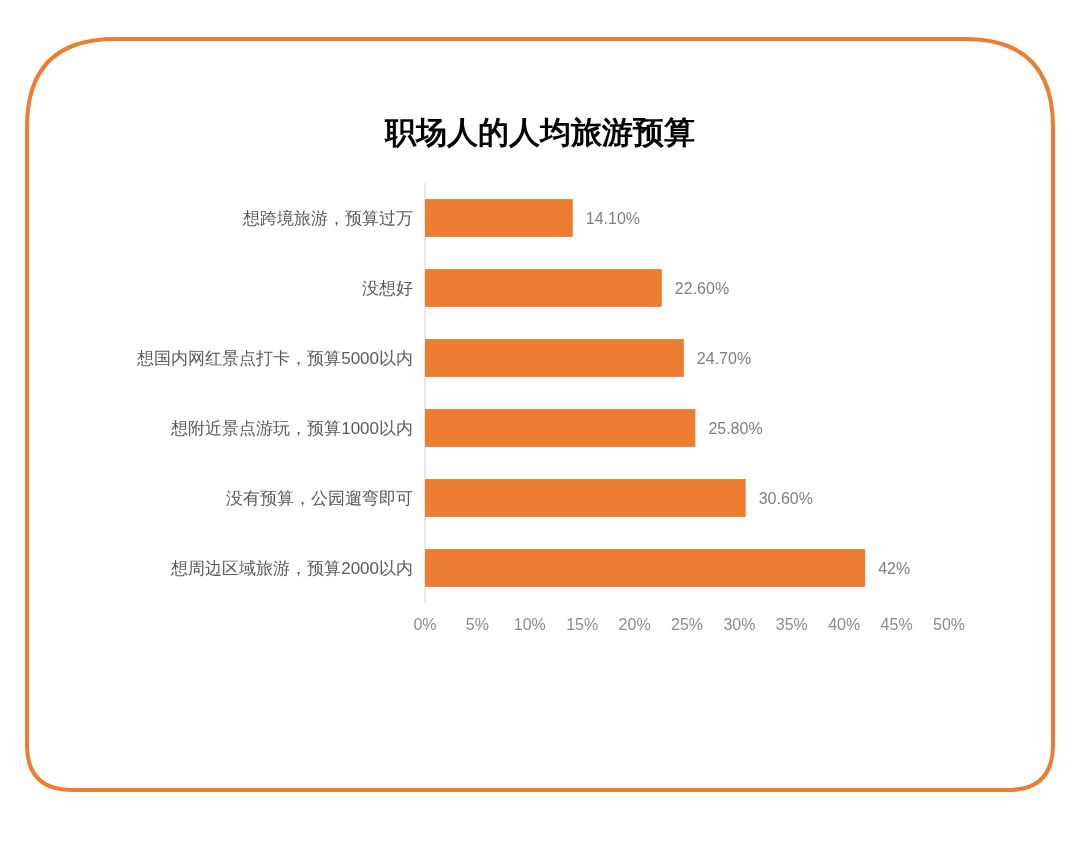 The width and height of the screenshot is (1080, 857). Describe the element at coordinates (540, 132) in the screenshot. I see `title: 职场人的人均旅游预算` at that location.